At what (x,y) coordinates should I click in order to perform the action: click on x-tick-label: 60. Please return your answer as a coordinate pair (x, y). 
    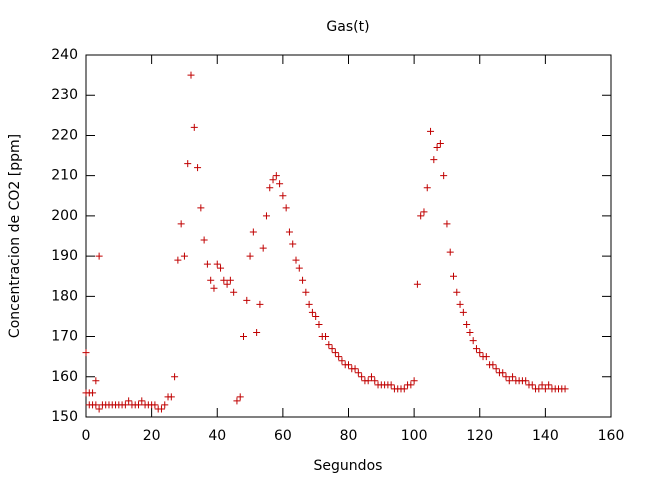
    Looking at the image, I should click on (283, 436).